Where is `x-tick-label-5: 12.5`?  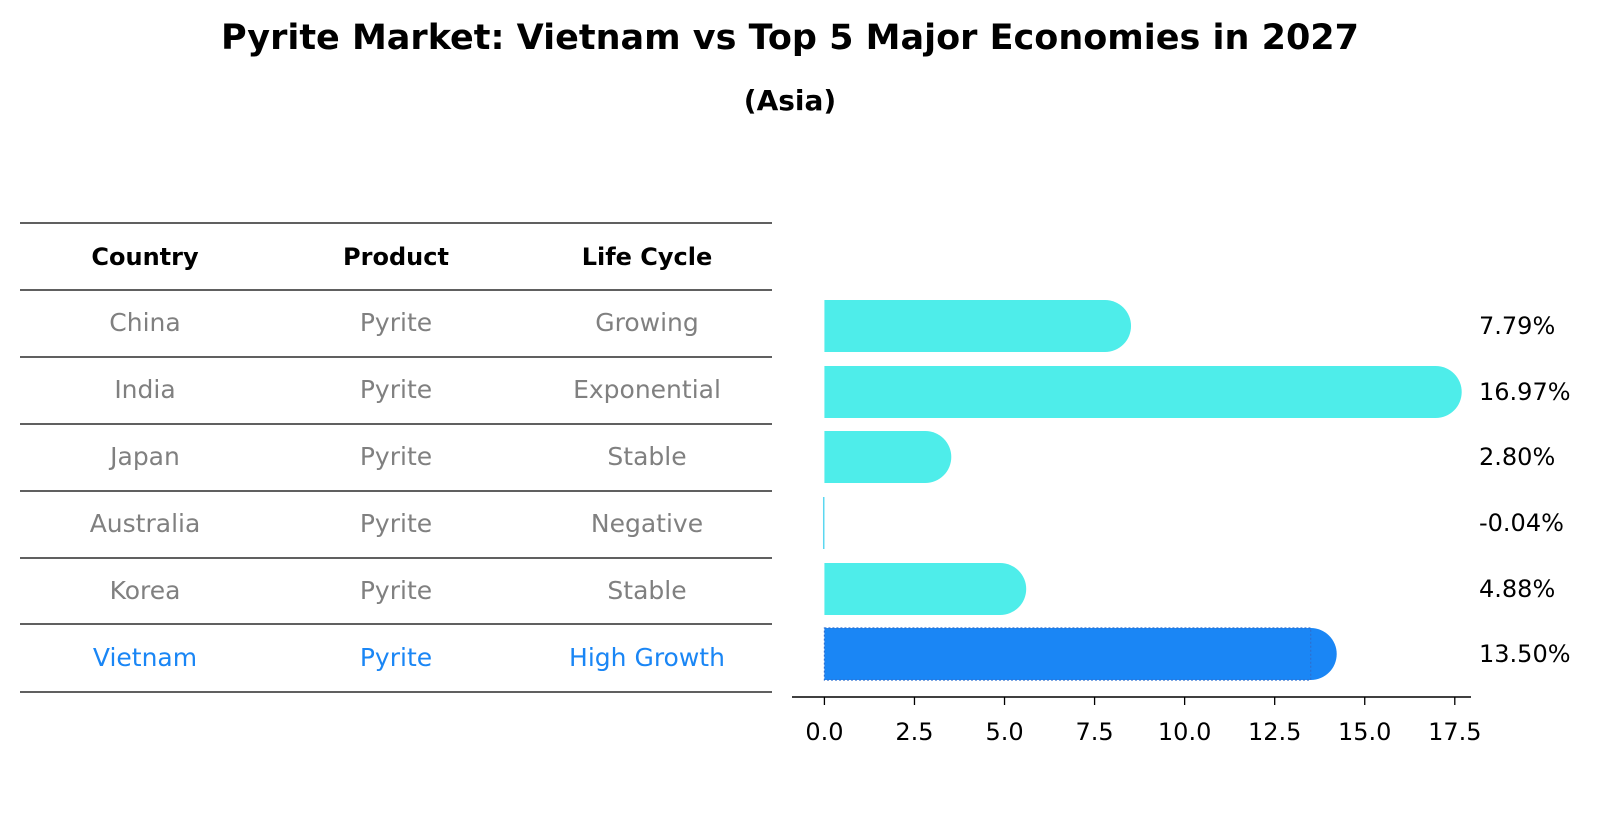 x-tick-label-5: 12.5 is located at coordinates (1274, 732).